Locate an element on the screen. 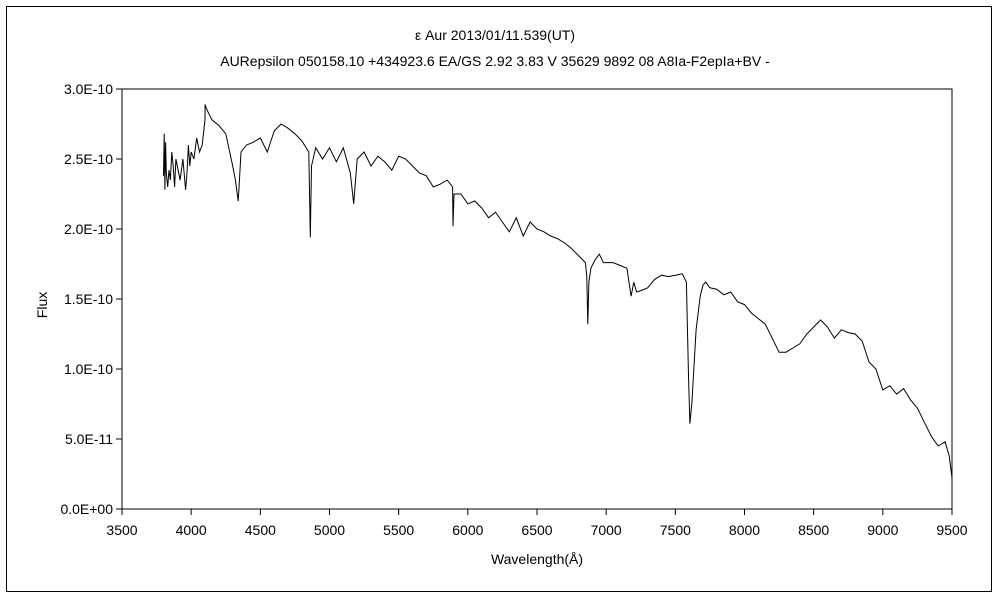 The image size is (1000, 600). x-tick-label: 5500 is located at coordinates (398, 530).